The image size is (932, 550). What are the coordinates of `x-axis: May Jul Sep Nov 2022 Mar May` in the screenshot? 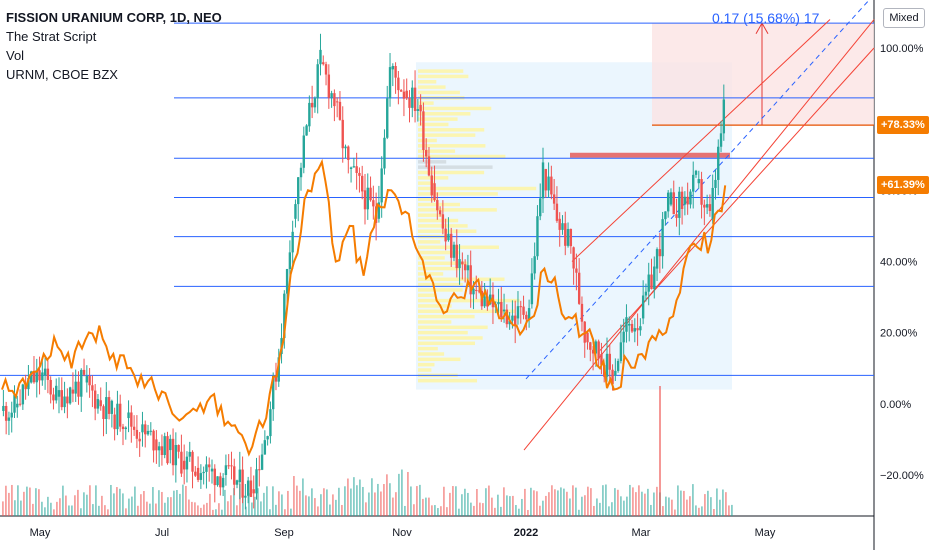 It's located at (403, 533).